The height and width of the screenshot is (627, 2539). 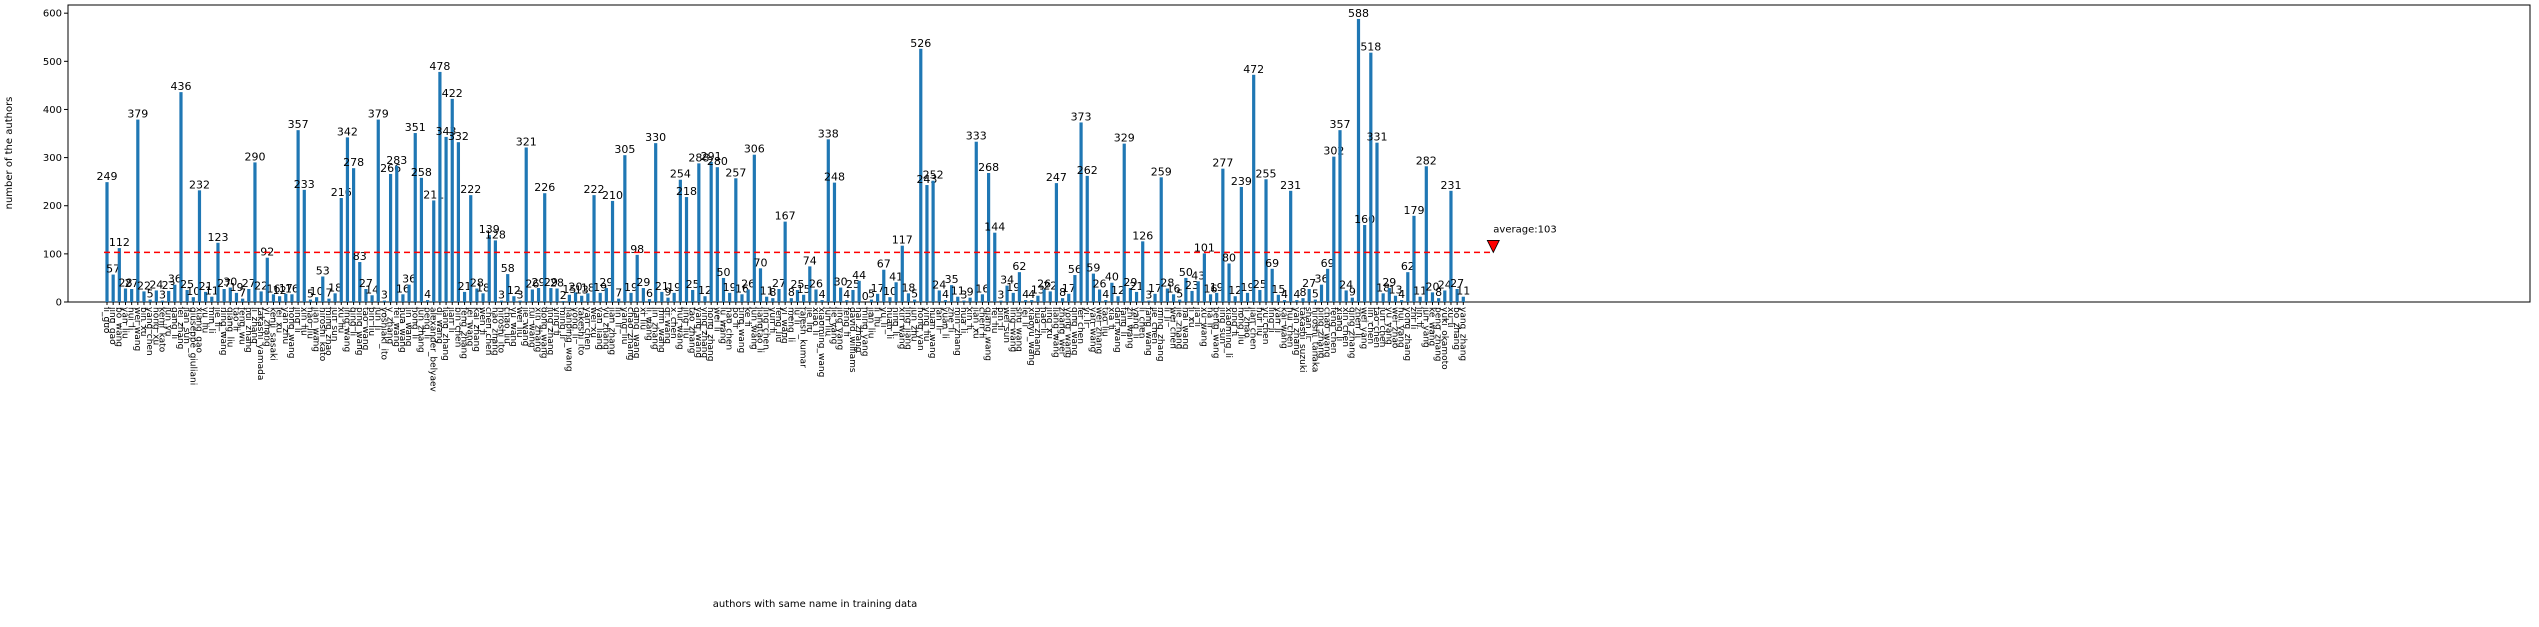 I want to click on value-label: 74, so click(x=810, y=260).